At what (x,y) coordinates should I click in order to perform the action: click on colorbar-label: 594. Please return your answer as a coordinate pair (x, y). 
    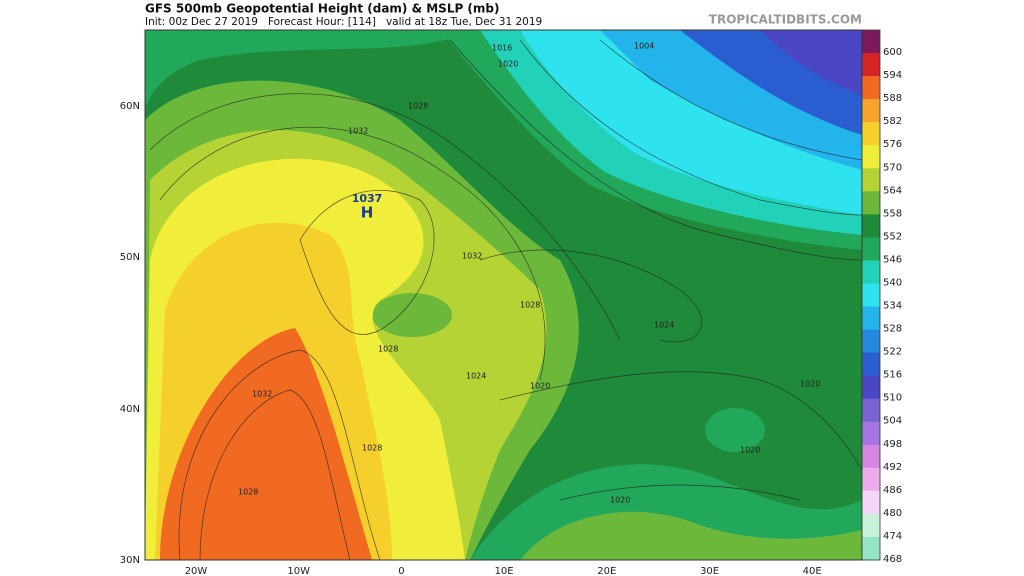
    Looking at the image, I should click on (892, 75).